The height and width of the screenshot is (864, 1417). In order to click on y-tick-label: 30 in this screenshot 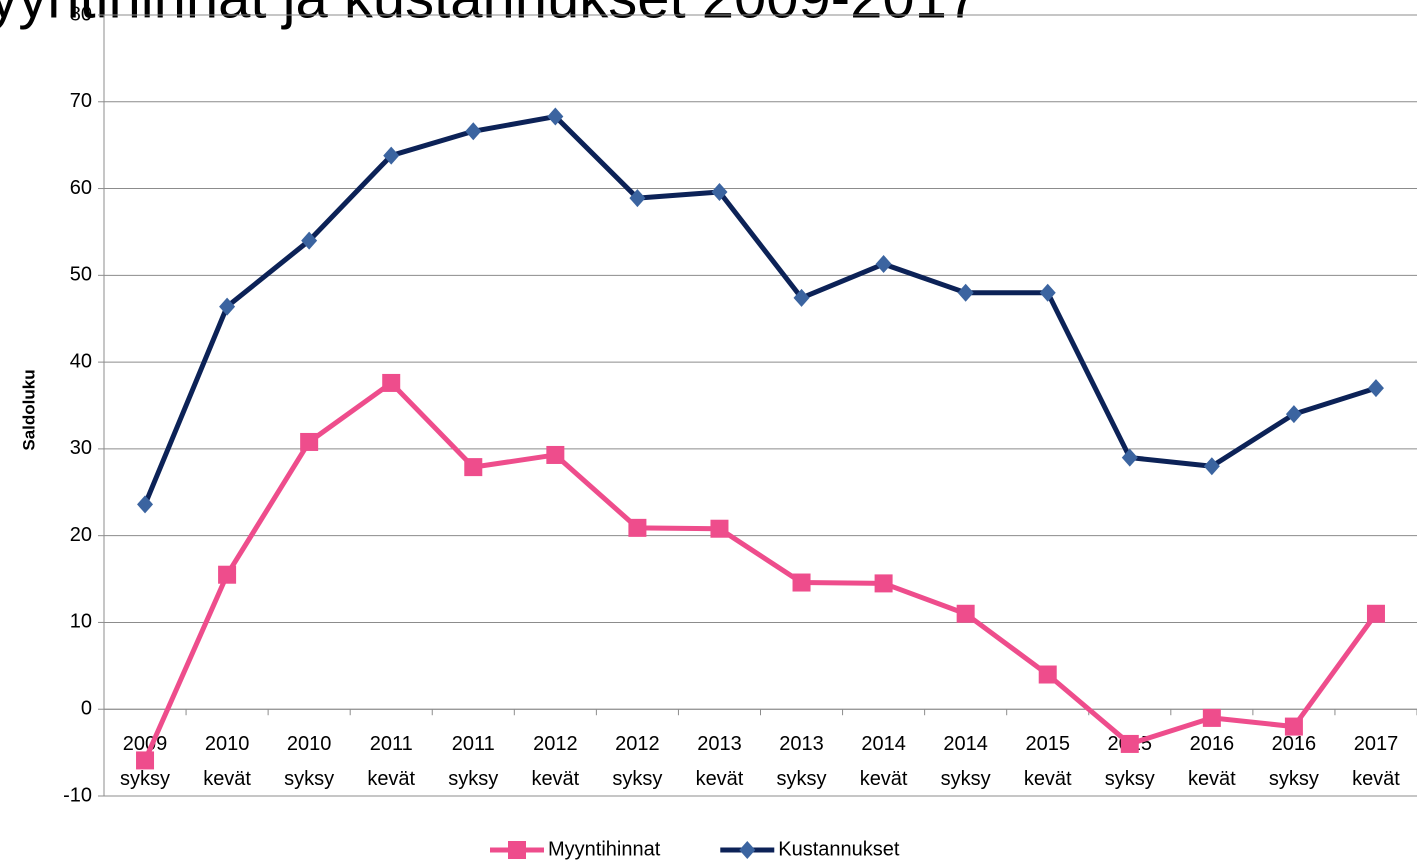, I will do `click(81, 448)`.